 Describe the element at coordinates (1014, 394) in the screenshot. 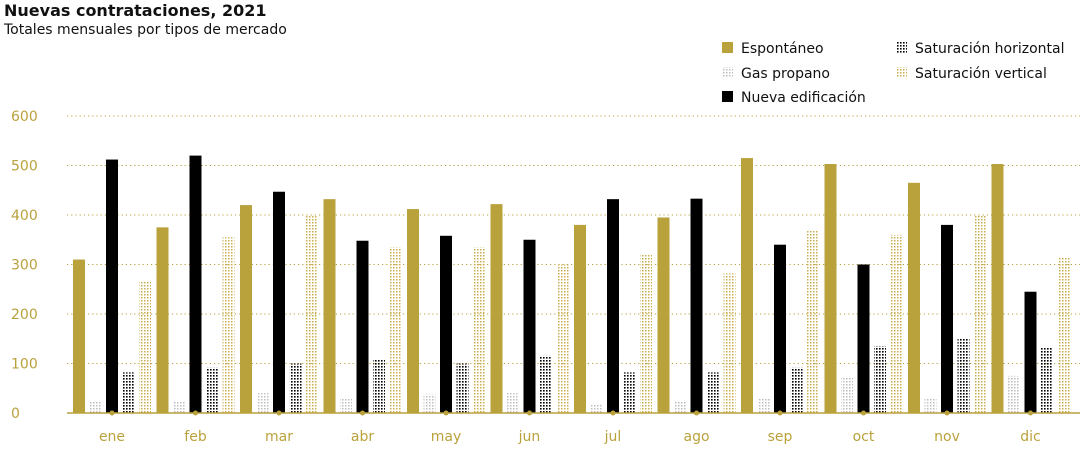

I see `bar-dic-gas-propano` at that location.